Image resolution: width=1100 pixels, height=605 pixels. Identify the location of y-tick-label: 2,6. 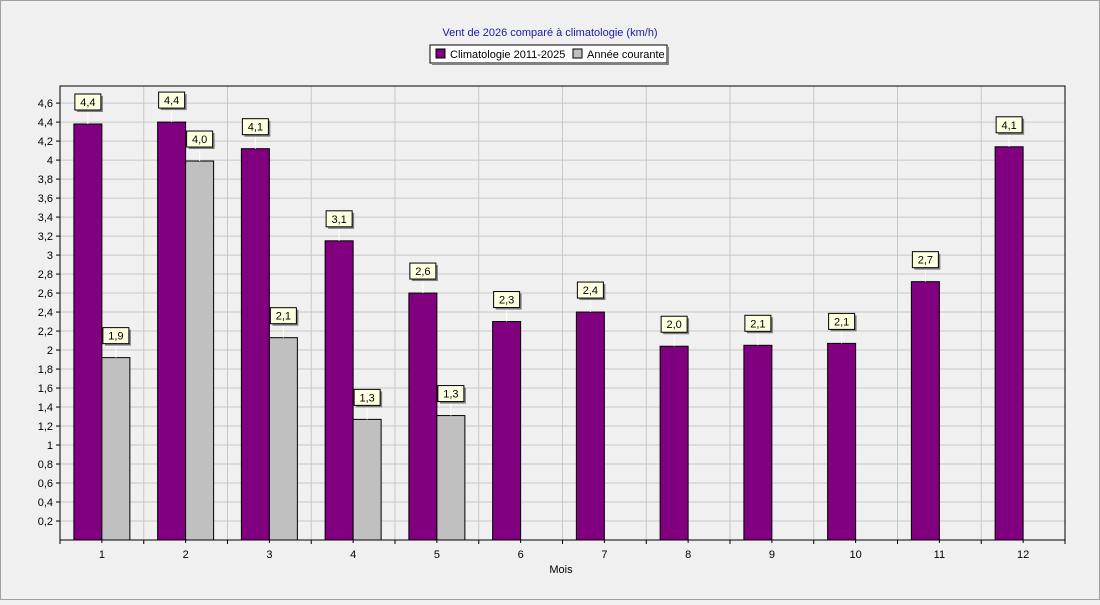
(45, 294).